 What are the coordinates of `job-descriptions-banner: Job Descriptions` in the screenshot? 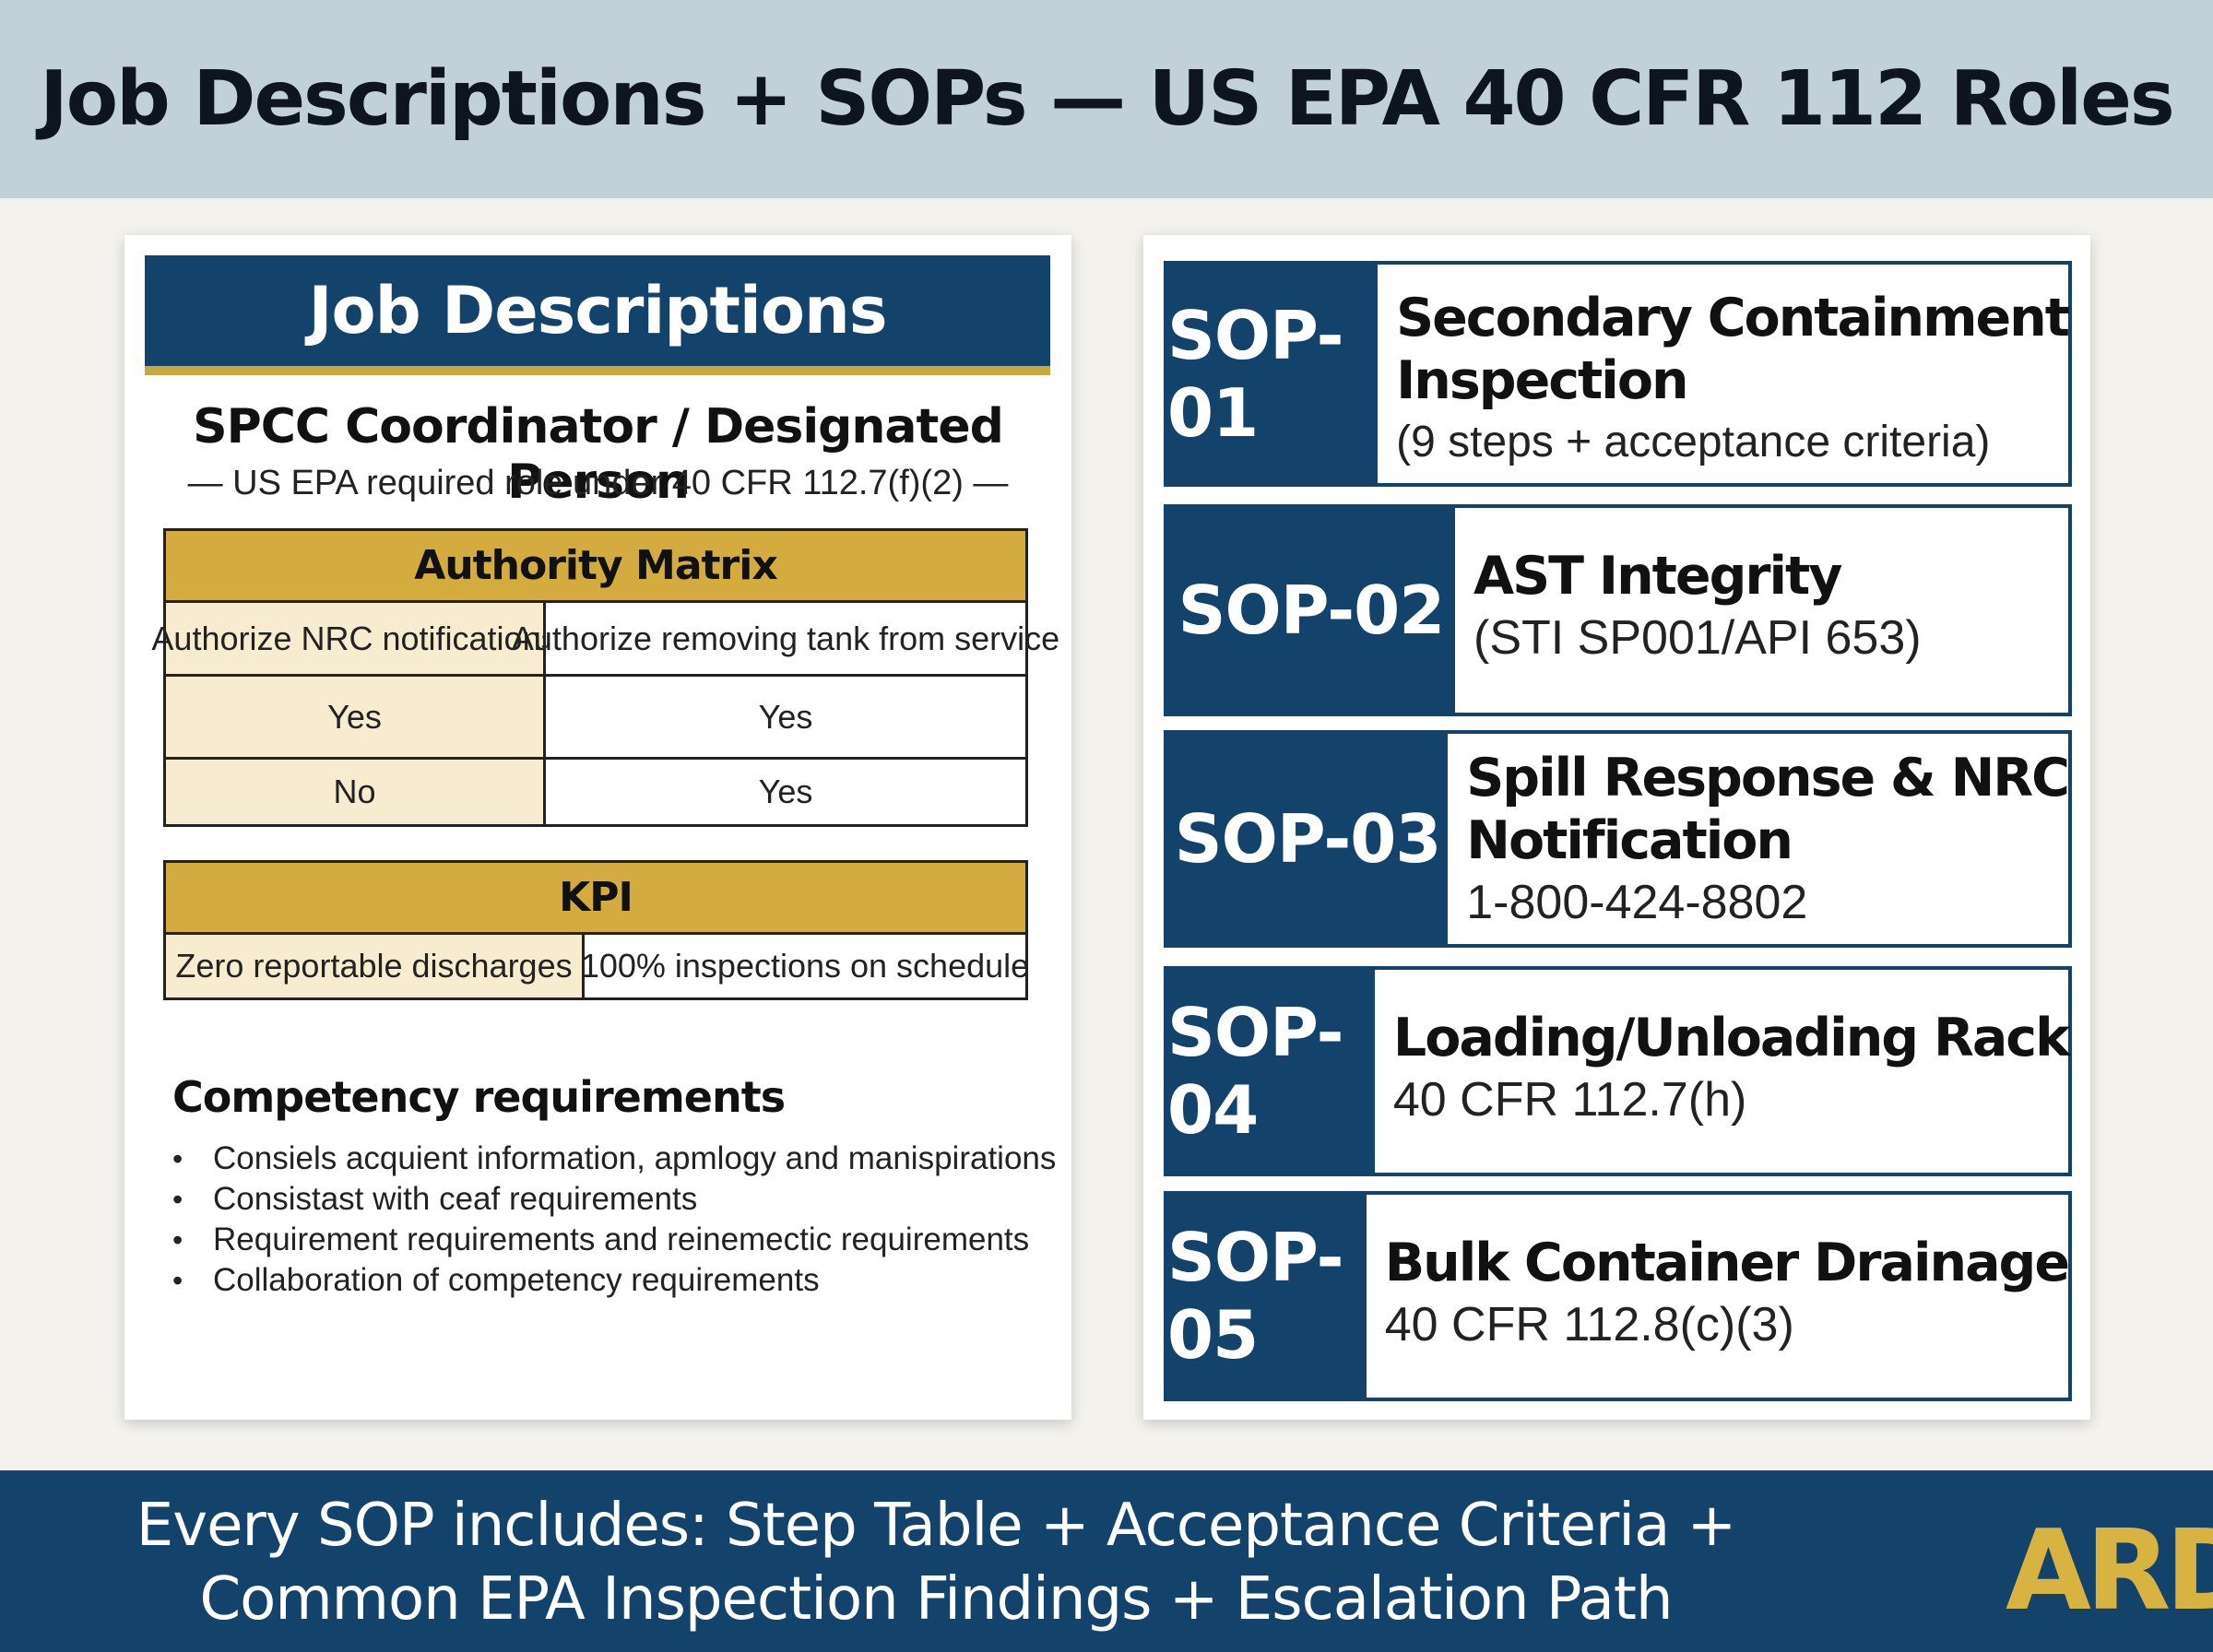 It's located at (597, 315).